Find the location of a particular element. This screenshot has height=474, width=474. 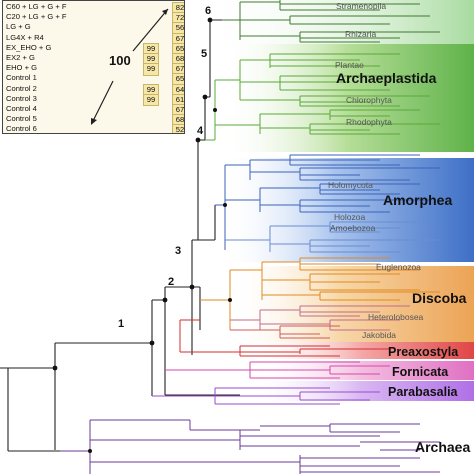

discoba-branches is located at coordinates (320, 293).